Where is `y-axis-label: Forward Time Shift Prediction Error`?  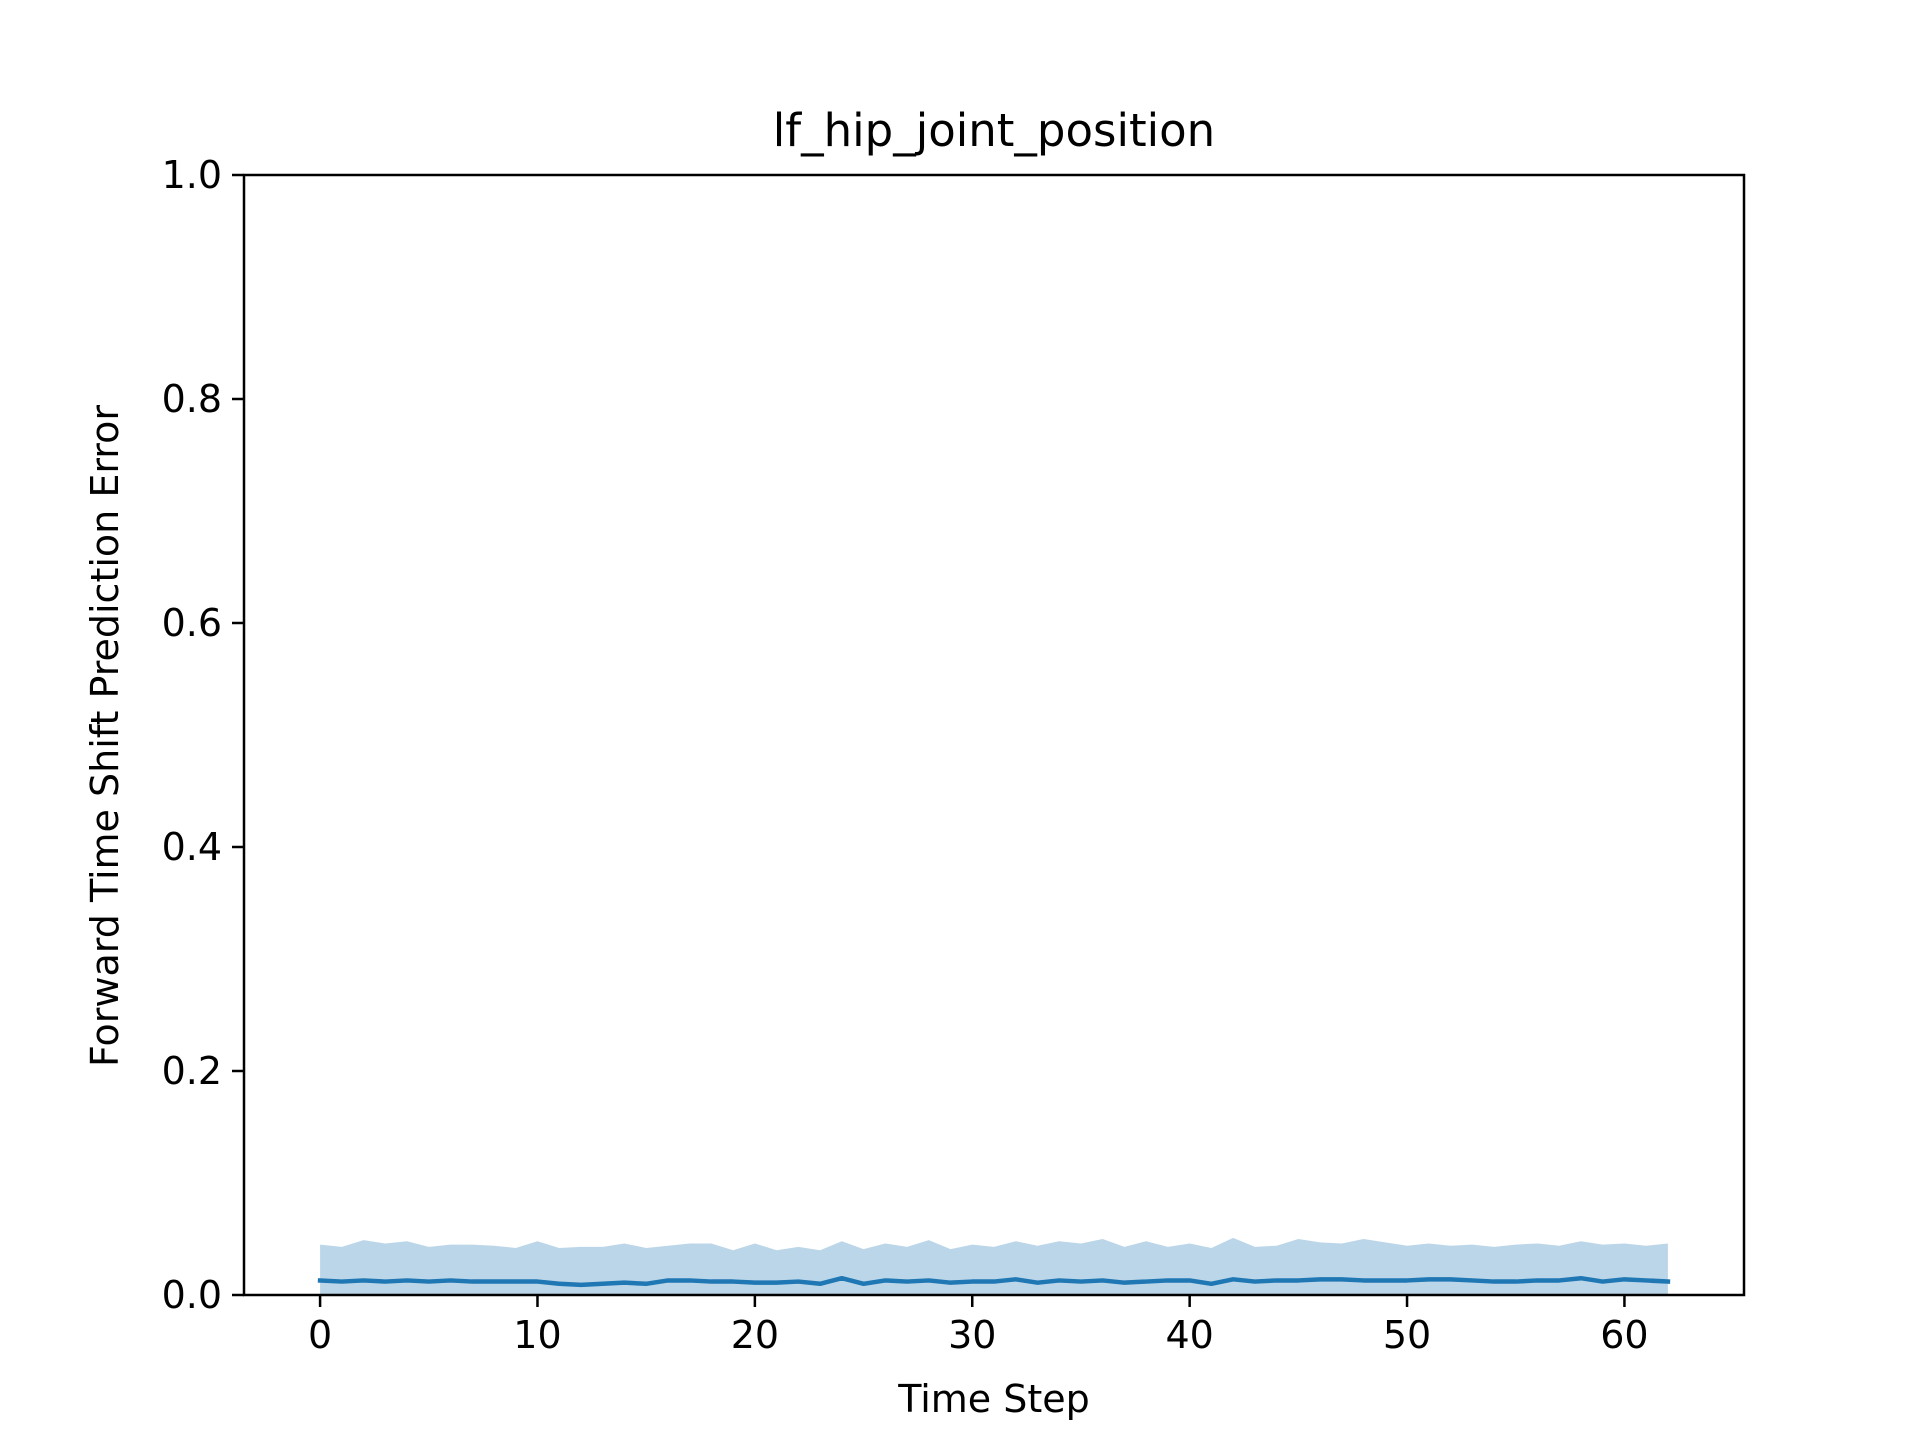
y-axis-label: Forward Time Shift Prediction Error is located at coordinates (105, 736).